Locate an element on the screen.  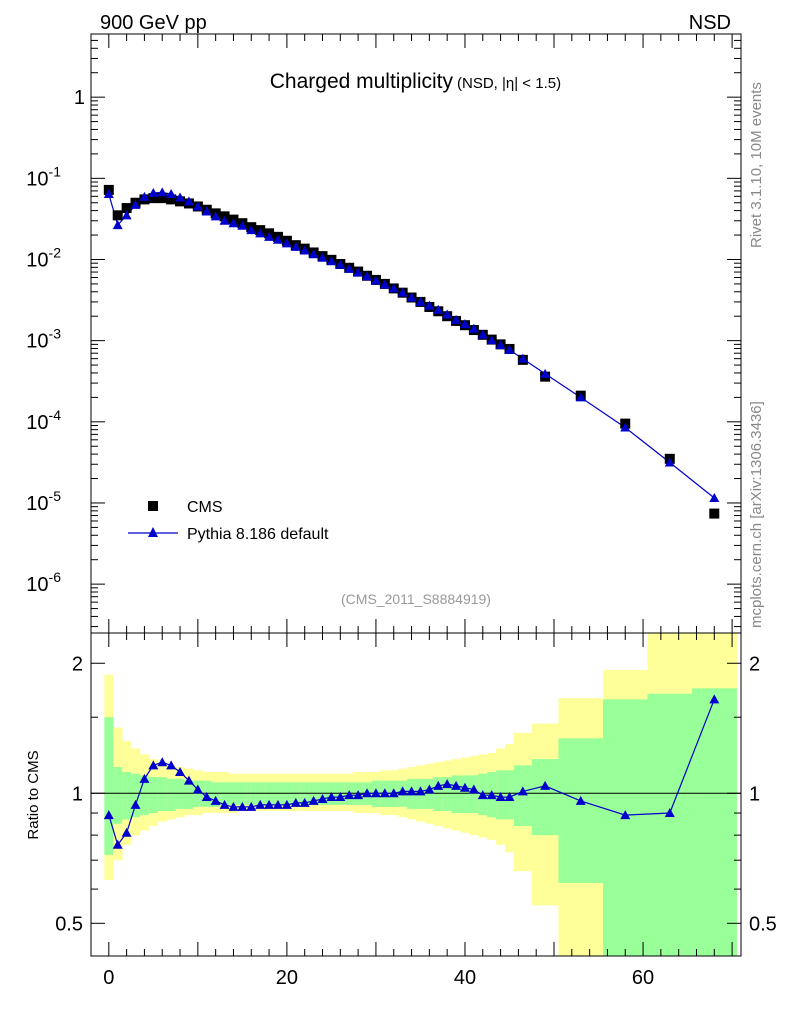
x-tick-label: 40 is located at coordinates (465, 978).